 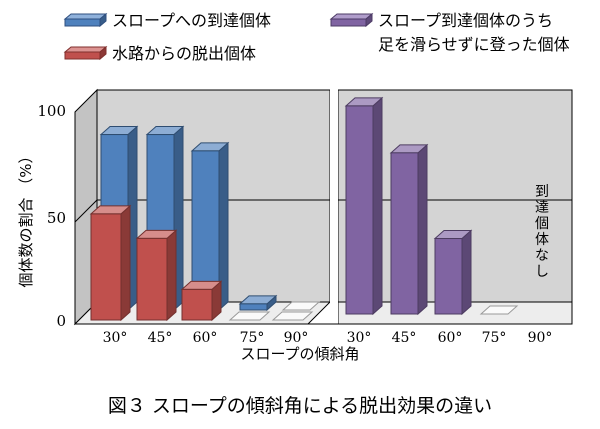 I want to click on legend-swatch-blue-front, so click(x=82, y=22).